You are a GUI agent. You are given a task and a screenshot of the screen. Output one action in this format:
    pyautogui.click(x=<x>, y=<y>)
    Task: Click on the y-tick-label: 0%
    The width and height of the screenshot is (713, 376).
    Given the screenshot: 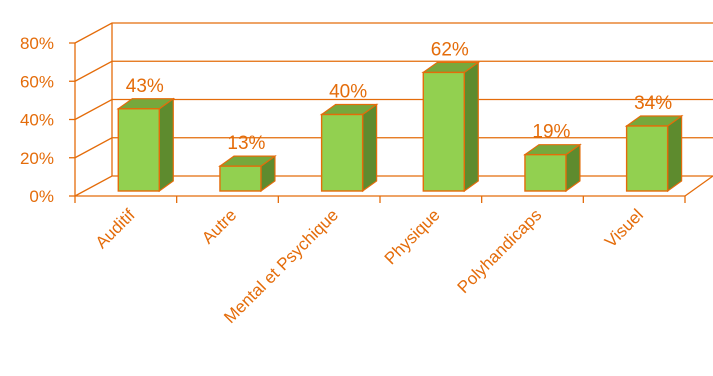 What is the action you would take?
    pyautogui.click(x=41, y=196)
    